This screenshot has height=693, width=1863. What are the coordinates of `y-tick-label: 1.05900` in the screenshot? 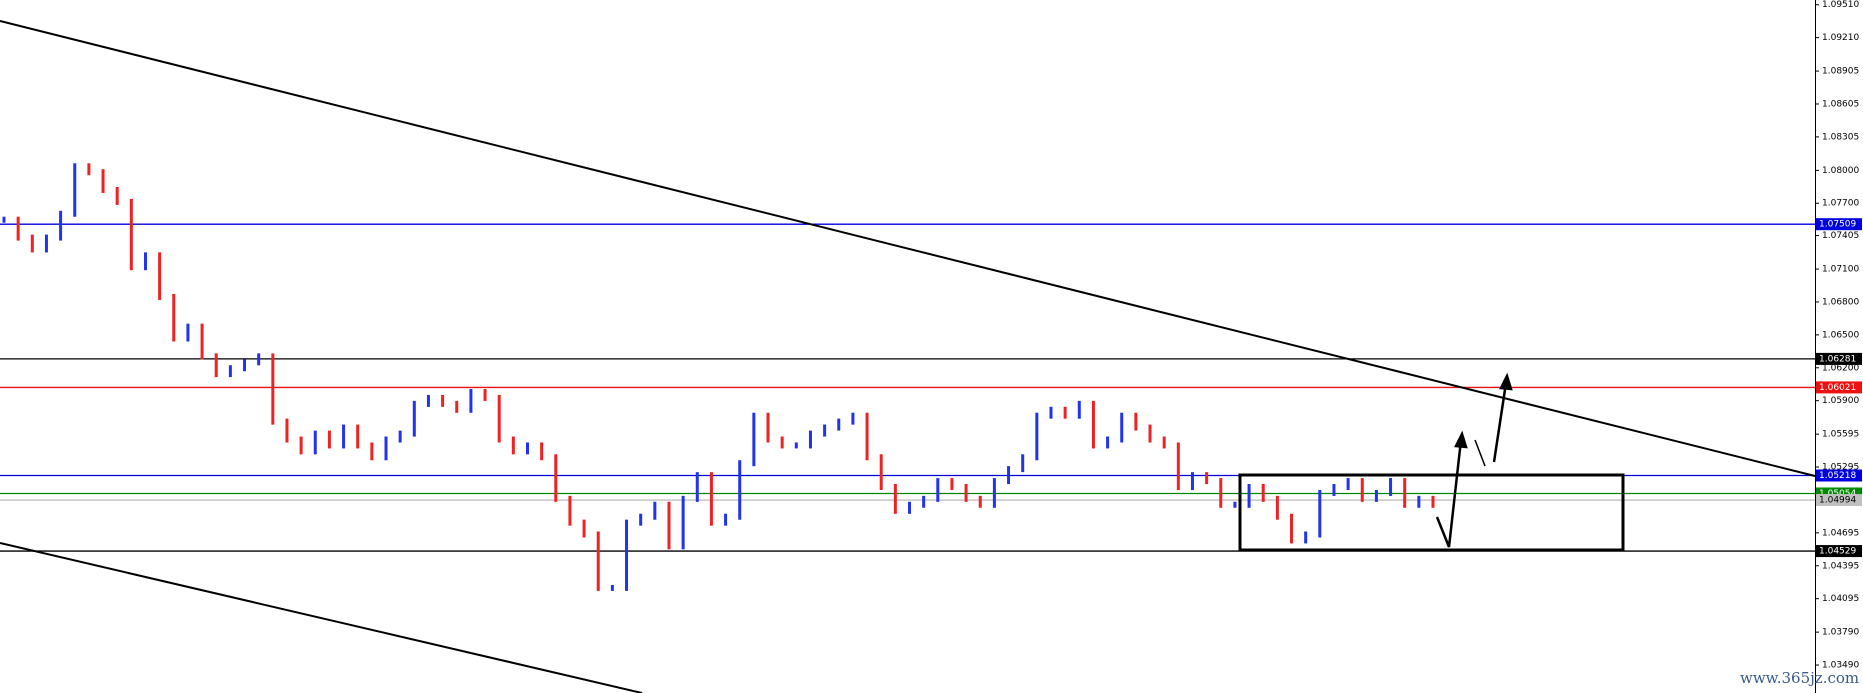 It's located at (1840, 401).